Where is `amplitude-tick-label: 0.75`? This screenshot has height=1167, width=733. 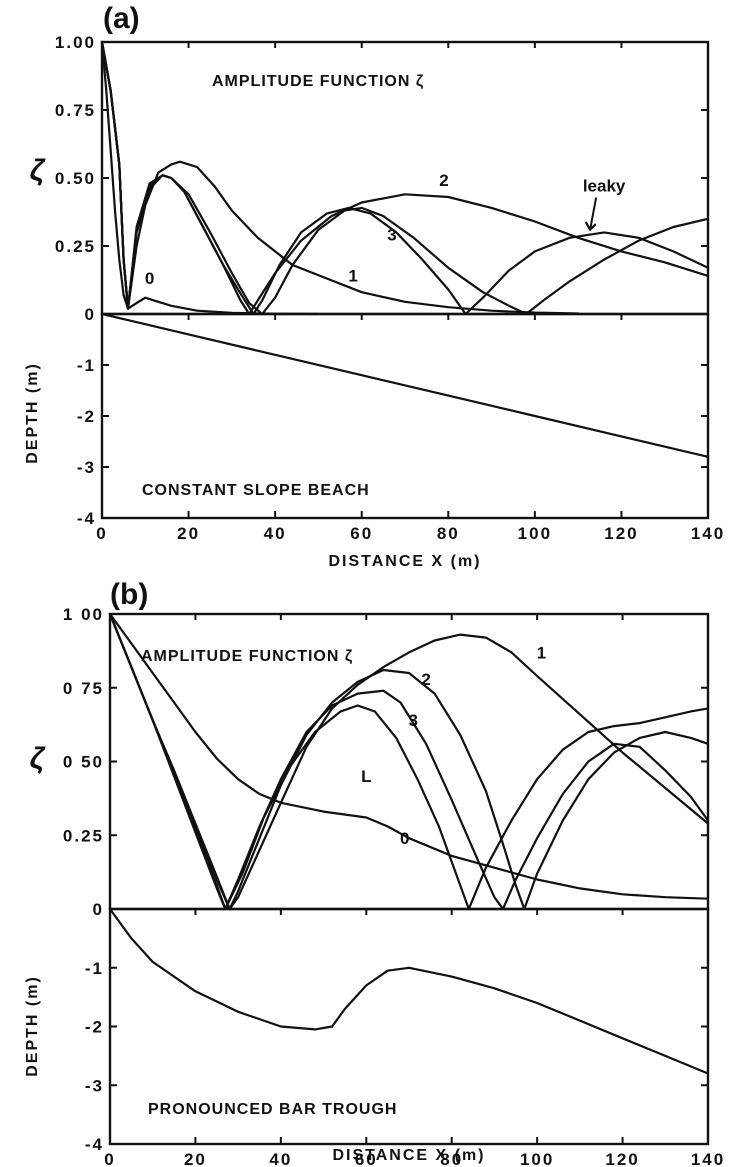 amplitude-tick-label: 0.75 is located at coordinates (75, 110).